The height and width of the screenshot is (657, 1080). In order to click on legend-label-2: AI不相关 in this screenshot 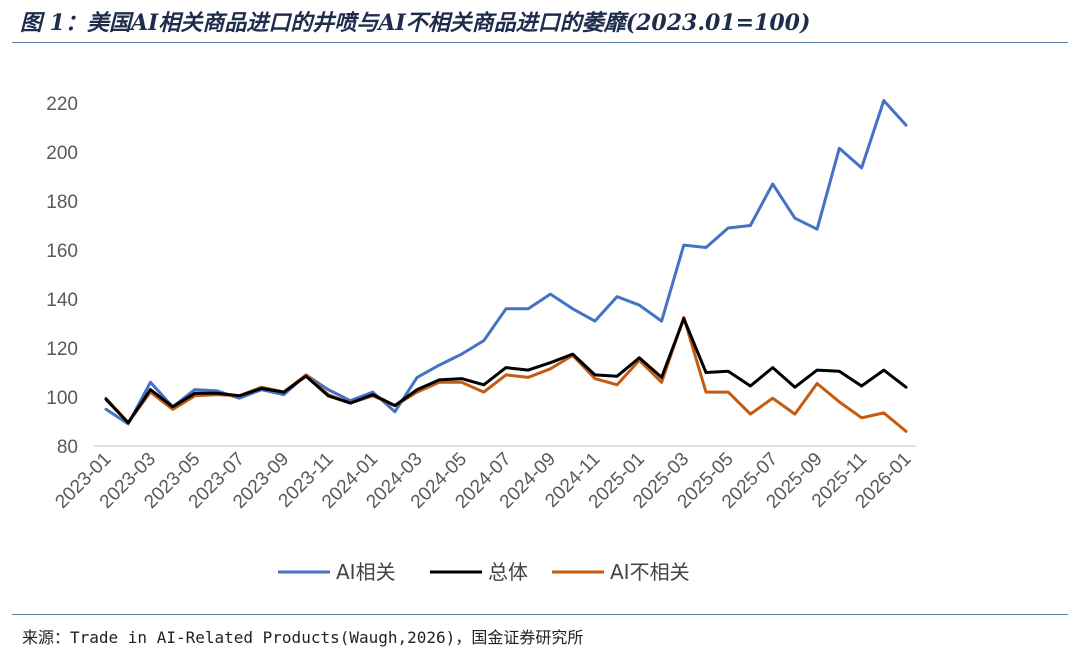, I will do `click(650, 572)`.